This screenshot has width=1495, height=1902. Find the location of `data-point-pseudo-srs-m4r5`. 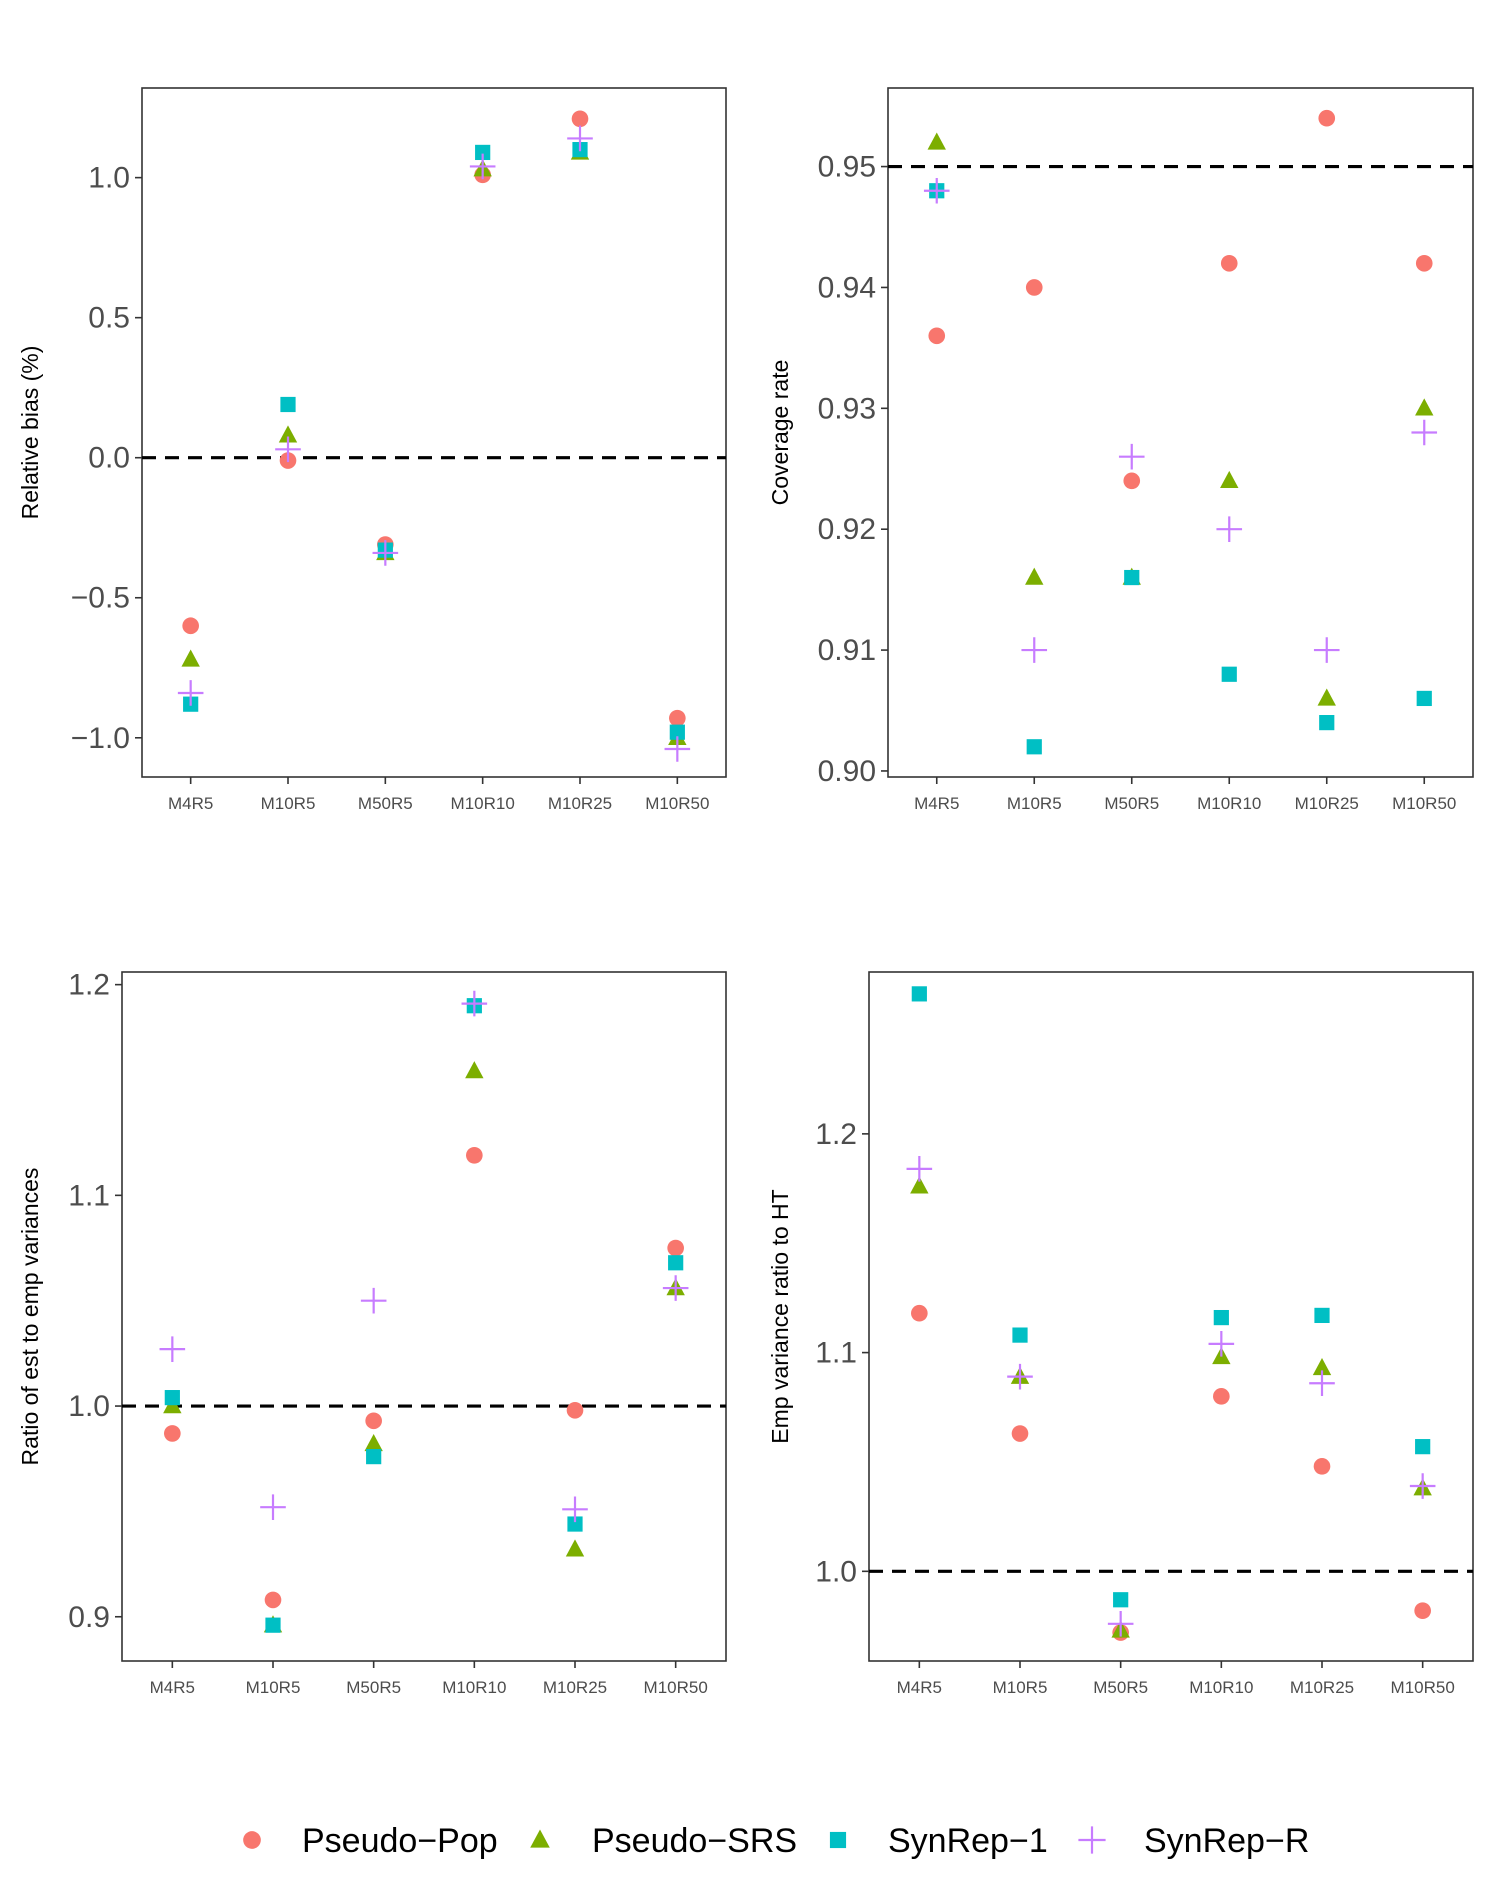

data-point-pseudo-srs-m4r5 is located at coordinates (919, 1185).